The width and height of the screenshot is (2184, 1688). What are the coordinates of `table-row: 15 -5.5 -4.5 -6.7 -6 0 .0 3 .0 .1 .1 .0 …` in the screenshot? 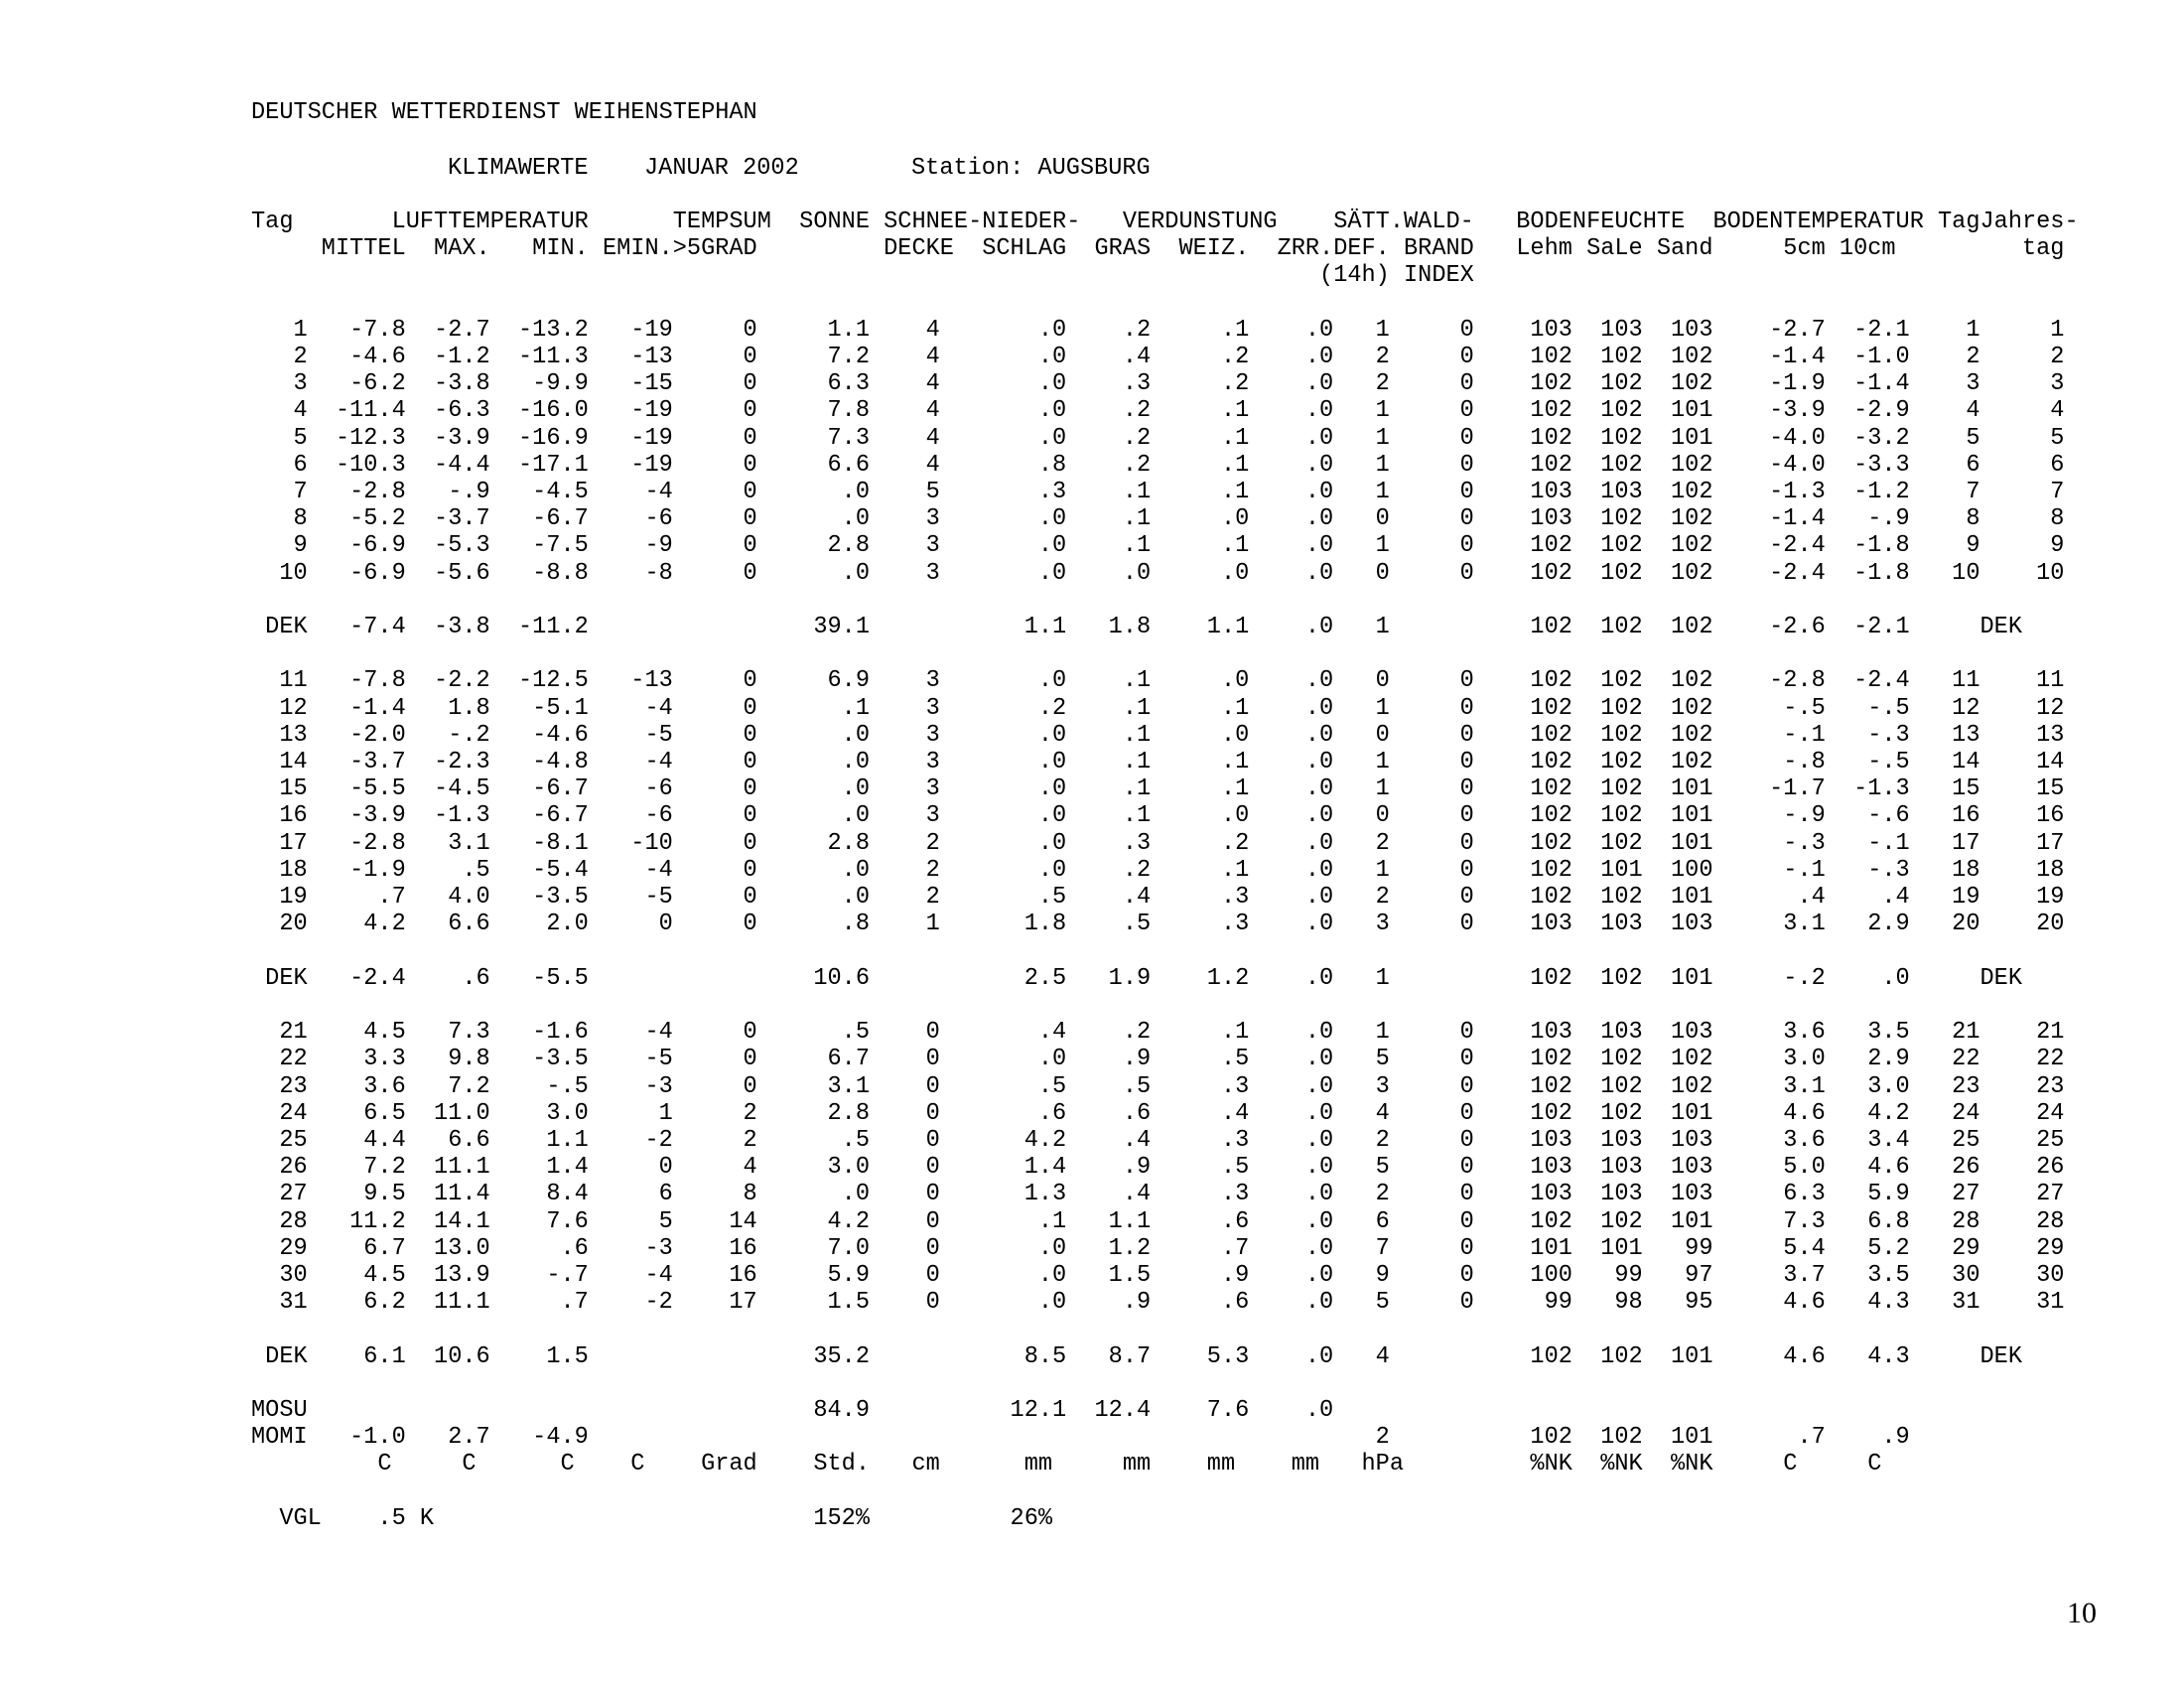 It's located at (1158, 789).